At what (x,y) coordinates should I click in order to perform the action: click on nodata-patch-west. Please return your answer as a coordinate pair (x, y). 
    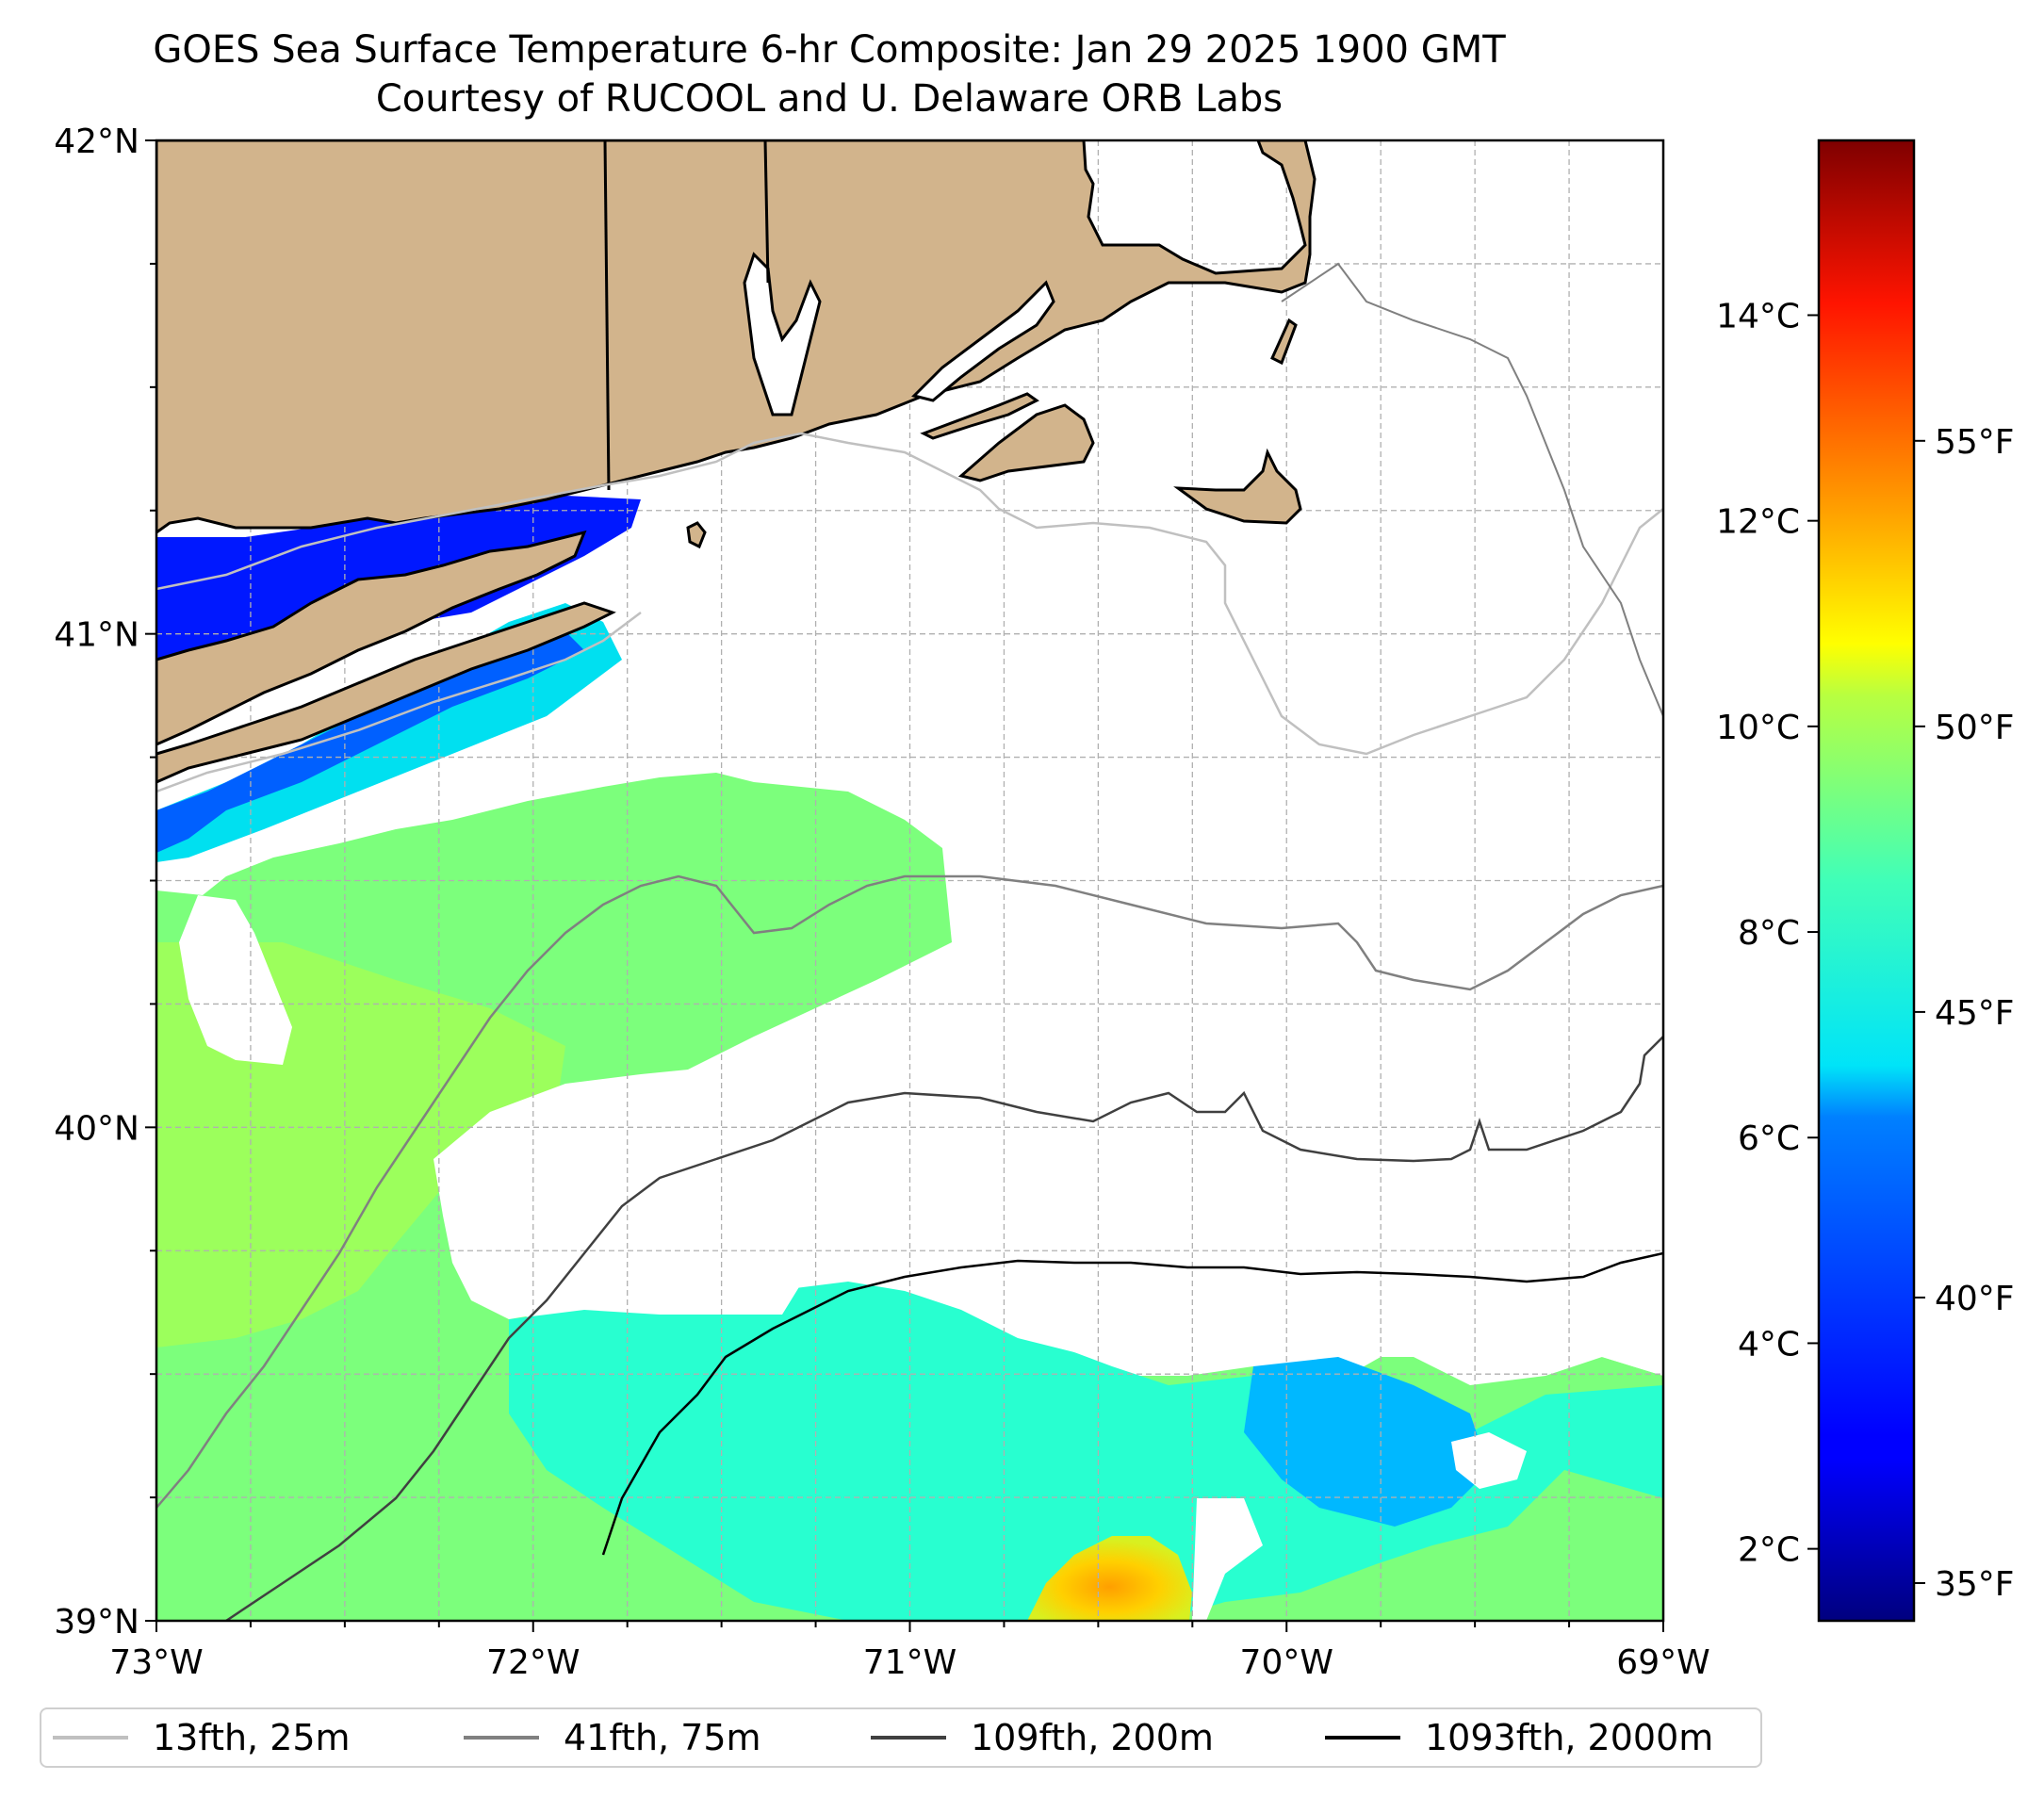
    Looking at the image, I should click on (235, 980).